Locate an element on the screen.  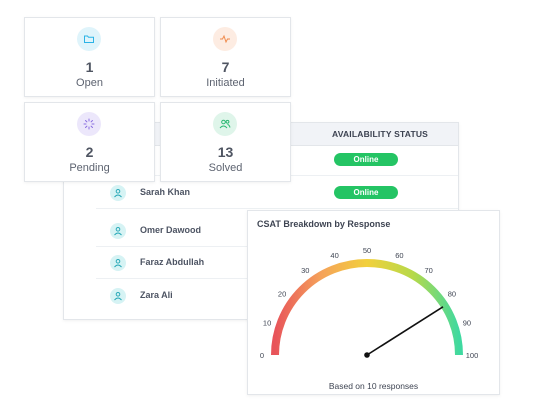
gauge-needle is located at coordinates (405, 331).